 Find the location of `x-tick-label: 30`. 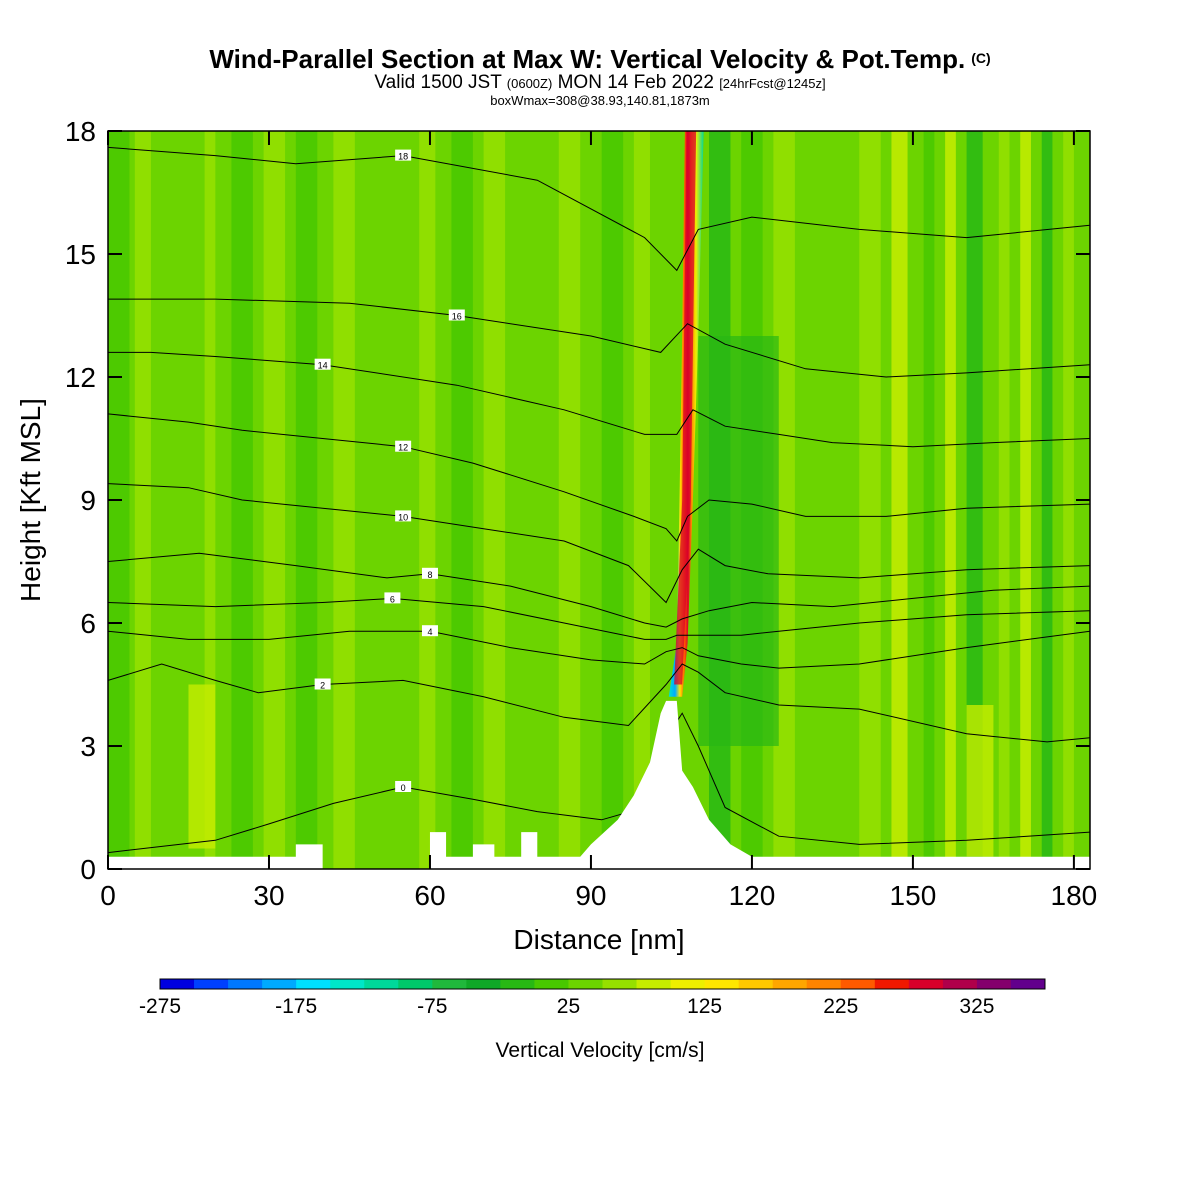

x-tick-label: 30 is located at coordinates (268, 895).